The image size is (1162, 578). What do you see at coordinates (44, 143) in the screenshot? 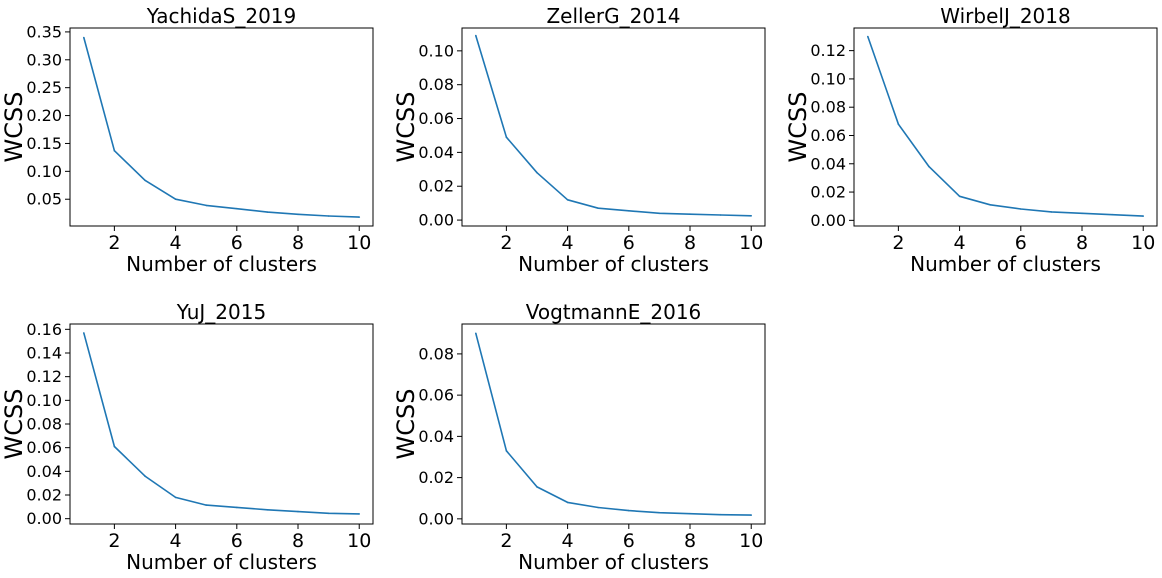
I see `y-tick-label: 0.15` at bounding box center [44, 143].